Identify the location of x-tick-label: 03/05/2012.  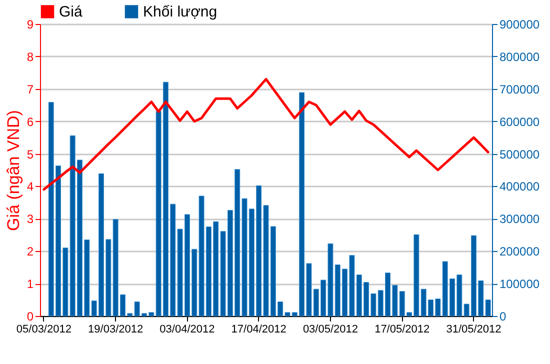
(330, 330).